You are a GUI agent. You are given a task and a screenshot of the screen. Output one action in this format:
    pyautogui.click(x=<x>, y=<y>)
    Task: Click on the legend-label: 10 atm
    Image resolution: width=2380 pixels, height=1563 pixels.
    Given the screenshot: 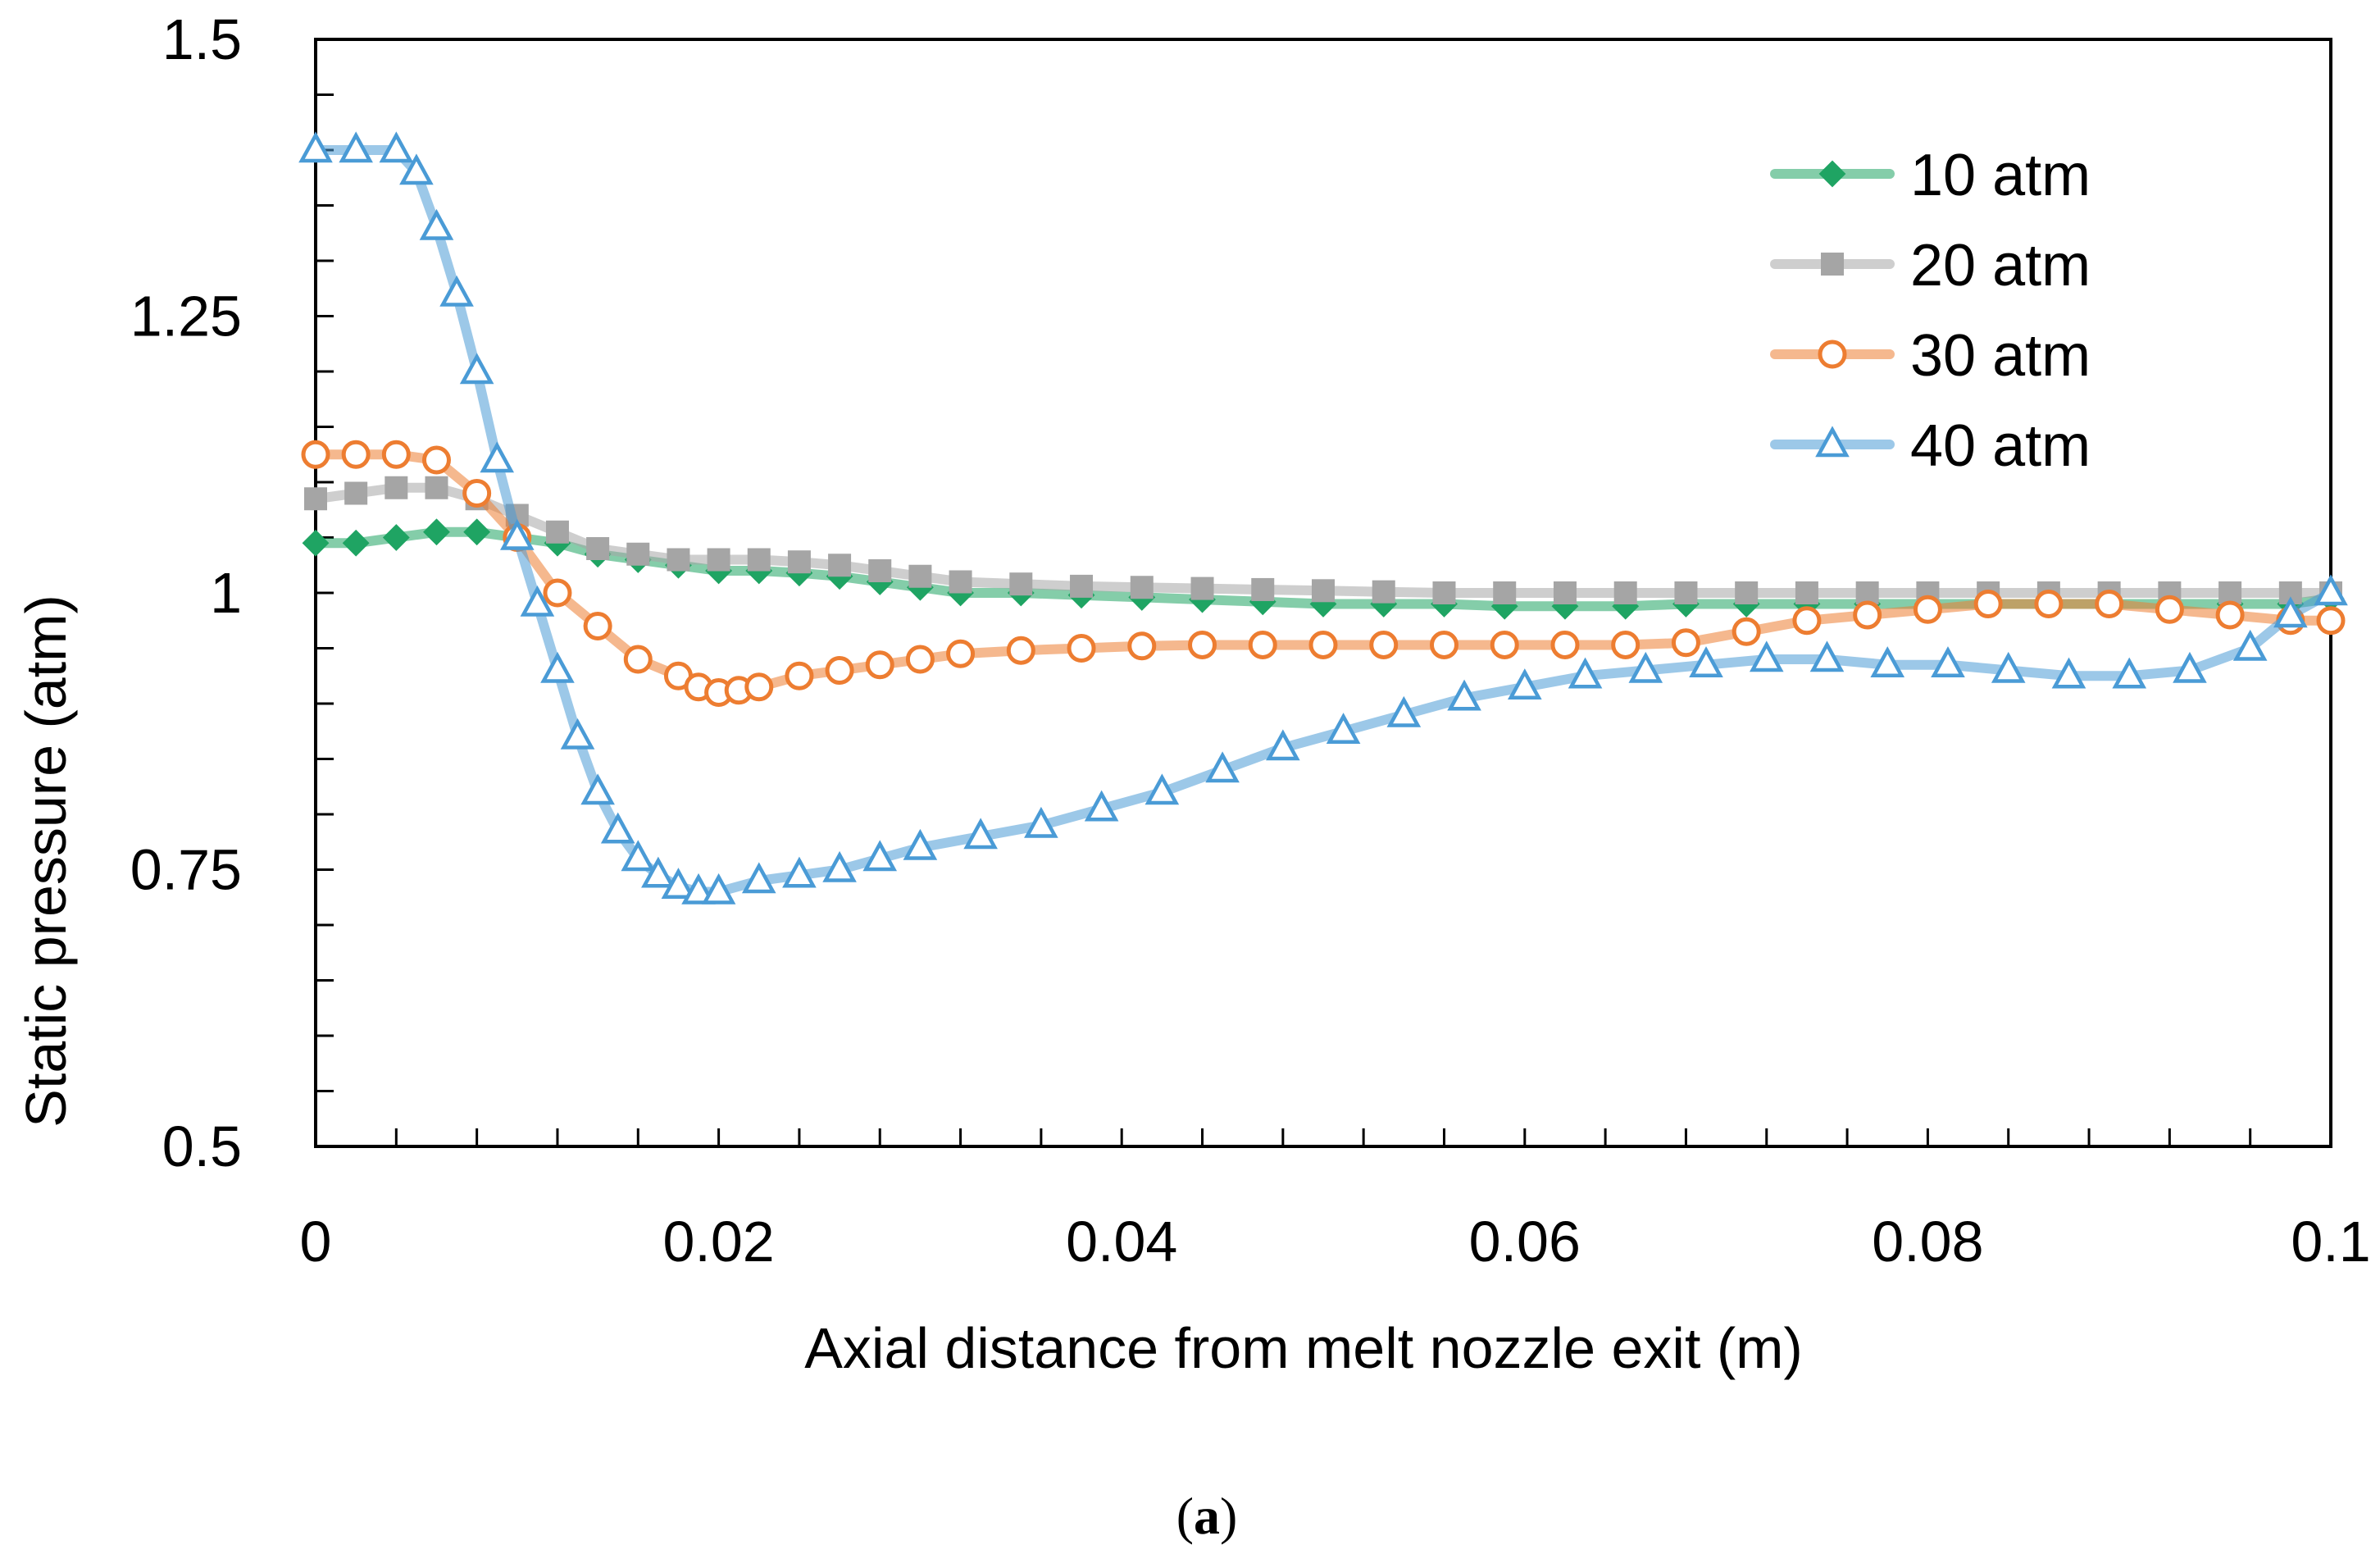 What is the action you would take?
    pyautogui.click(x=2001, y=175)
    